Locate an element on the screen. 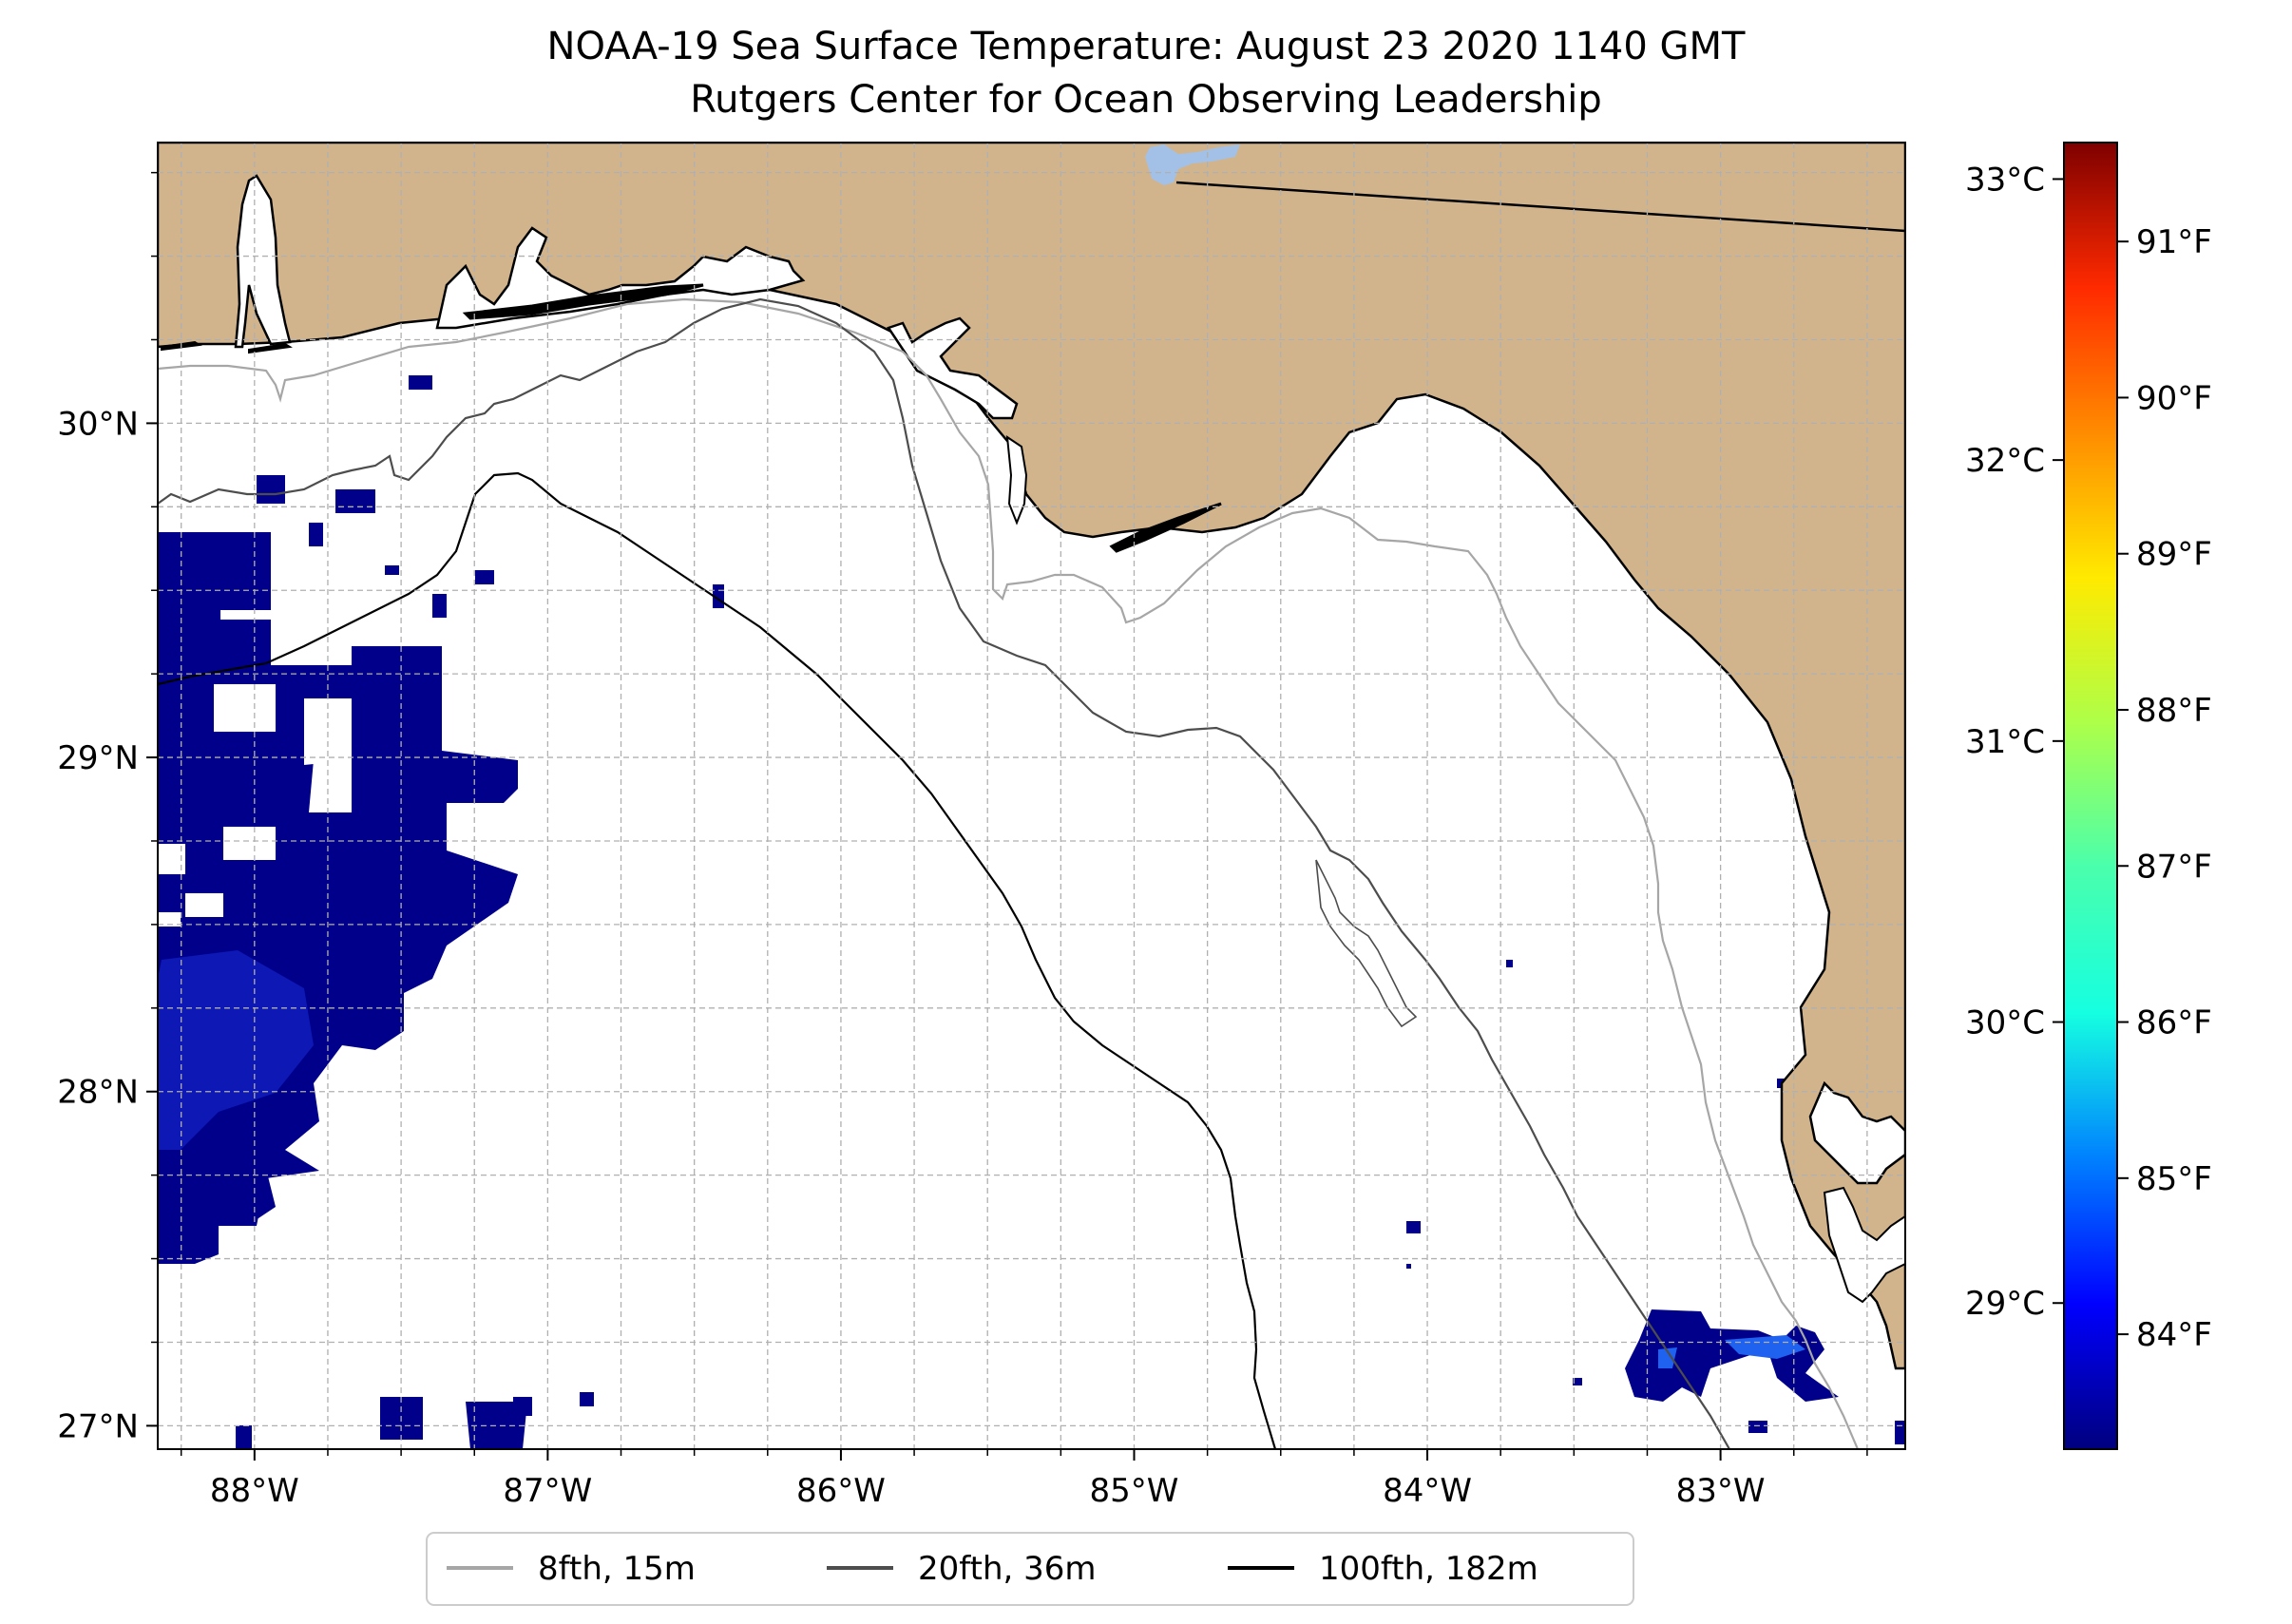 This screenshot has width=2292, height=1624. legend-label: 100fth, 182m is located at coordinates (1428, 1569).